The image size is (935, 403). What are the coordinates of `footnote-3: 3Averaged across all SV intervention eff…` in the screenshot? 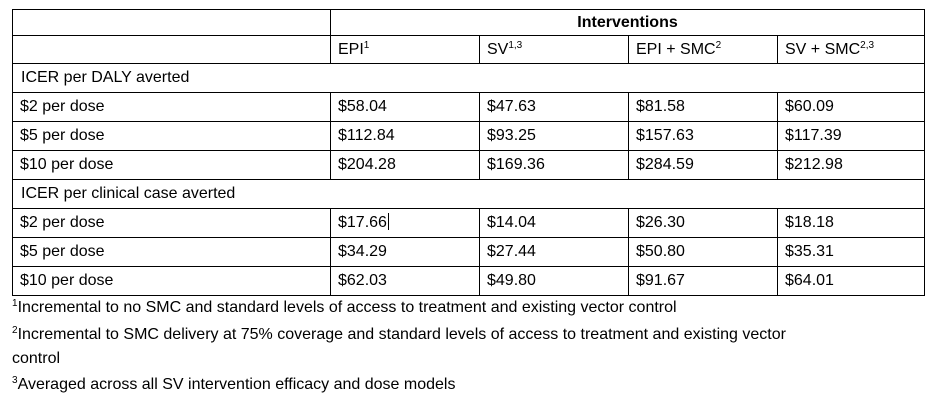 It's located at (234, 384).